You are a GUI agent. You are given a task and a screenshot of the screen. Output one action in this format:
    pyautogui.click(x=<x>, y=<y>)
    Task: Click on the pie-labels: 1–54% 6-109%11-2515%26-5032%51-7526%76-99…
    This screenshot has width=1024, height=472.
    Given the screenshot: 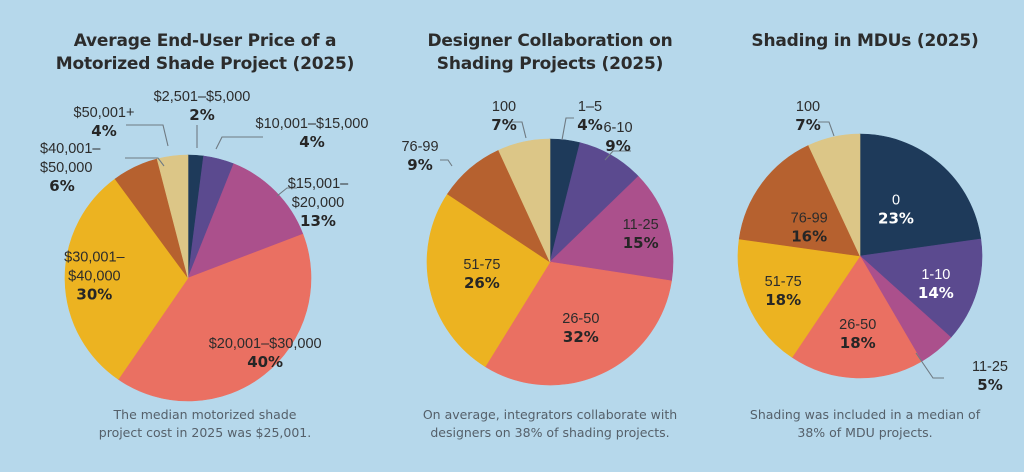 What is the action you would take?
    pyautogui.click(x=529, y=222)
    